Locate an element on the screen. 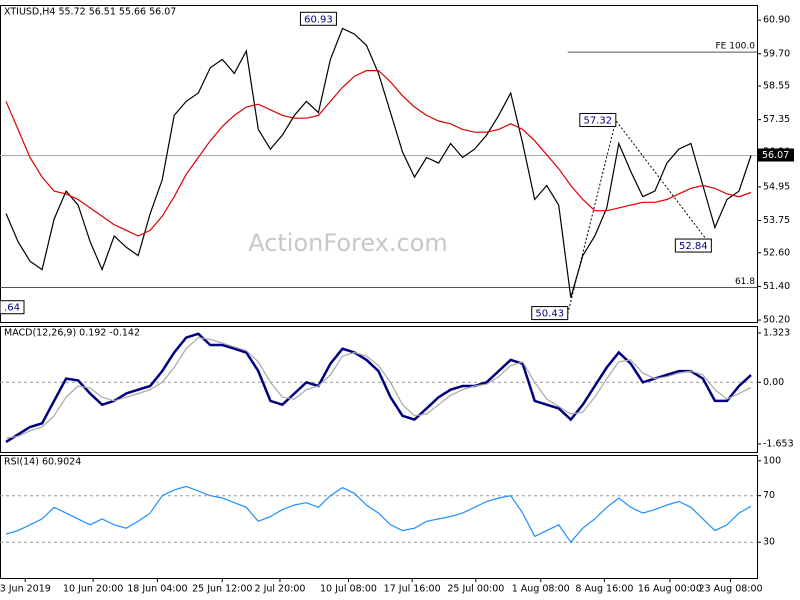 The image size is (800, 600). fibo-line is located at coordinates (639, 216).